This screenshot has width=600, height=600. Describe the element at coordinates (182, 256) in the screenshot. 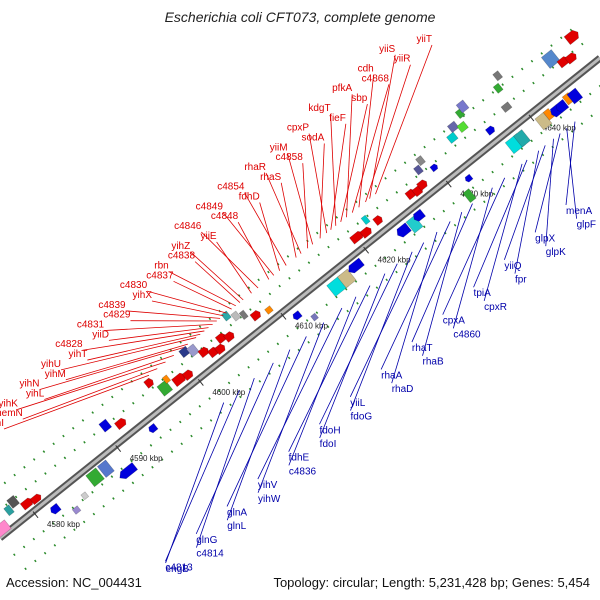

I see `gene-label: c4838` at that location.